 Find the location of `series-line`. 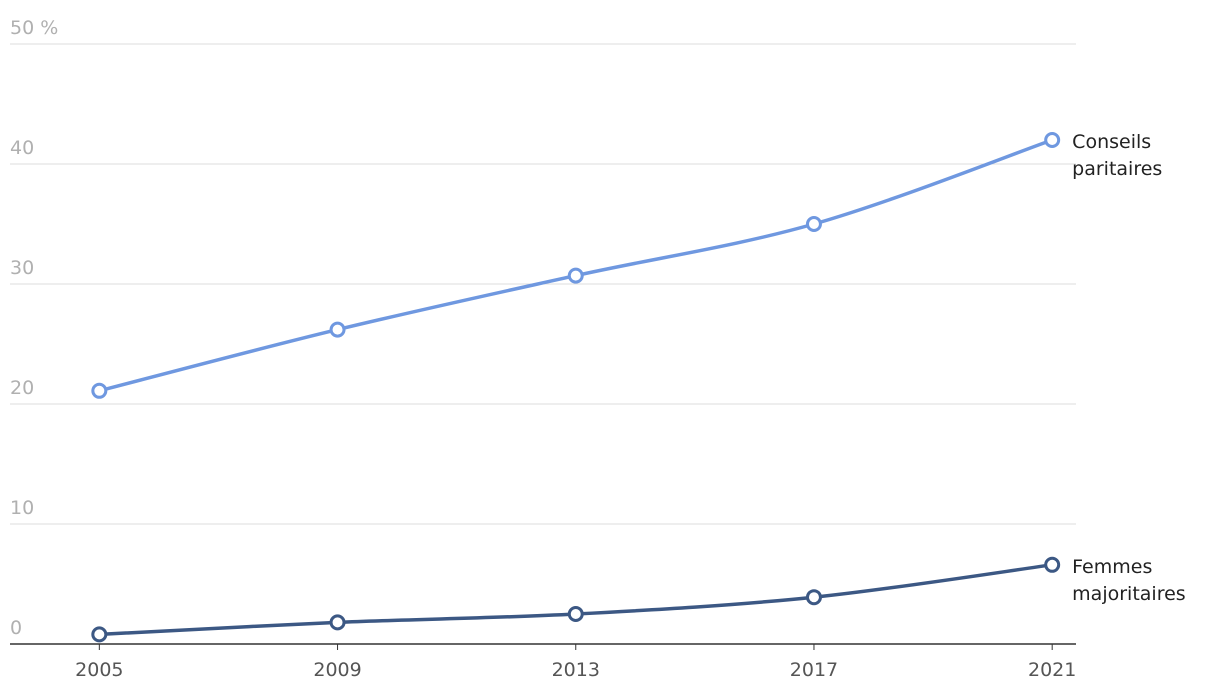

series-line is located at coordinates (576, 600).